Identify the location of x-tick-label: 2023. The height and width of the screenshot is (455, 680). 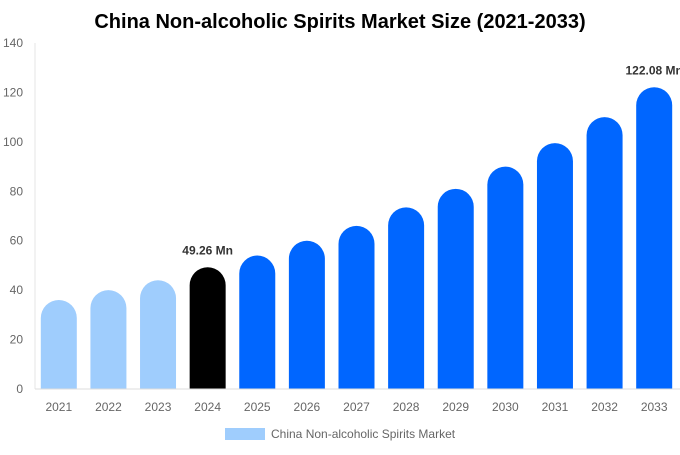
(158, 407).